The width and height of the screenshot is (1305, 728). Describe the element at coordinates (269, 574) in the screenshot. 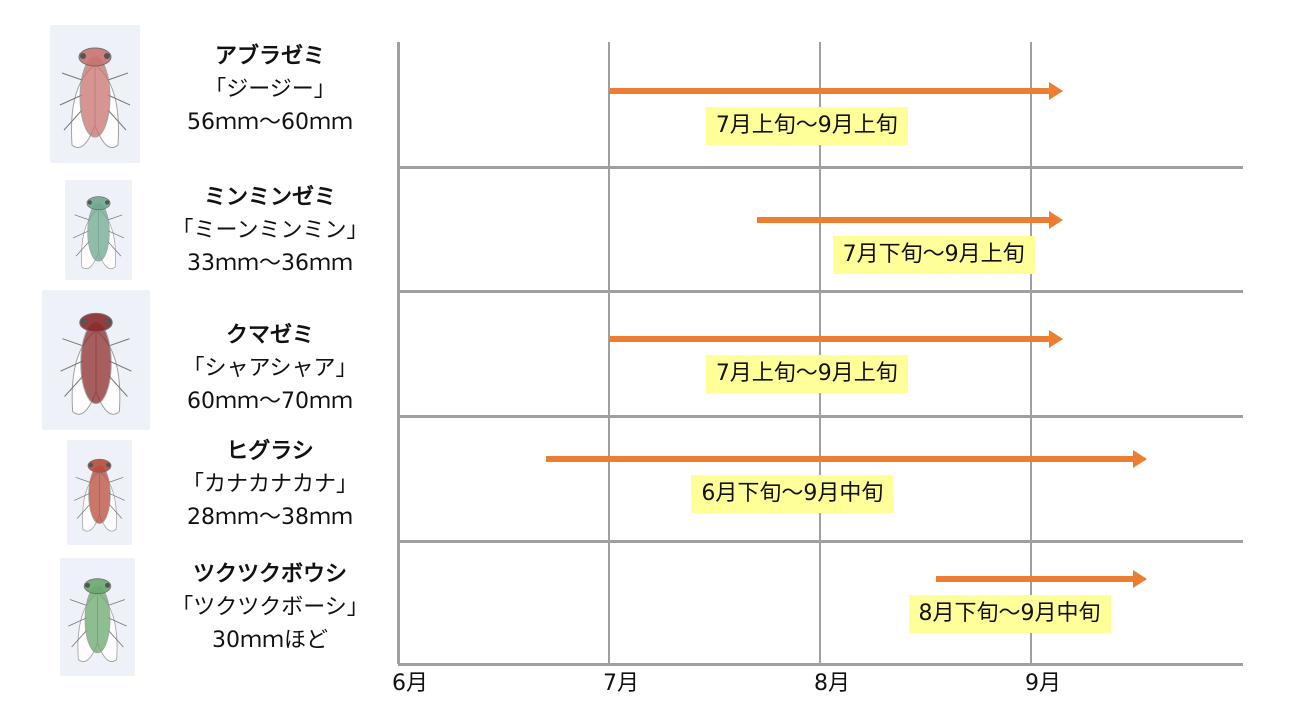

I see `cicada-name: ツクツクボウシ` at that location.